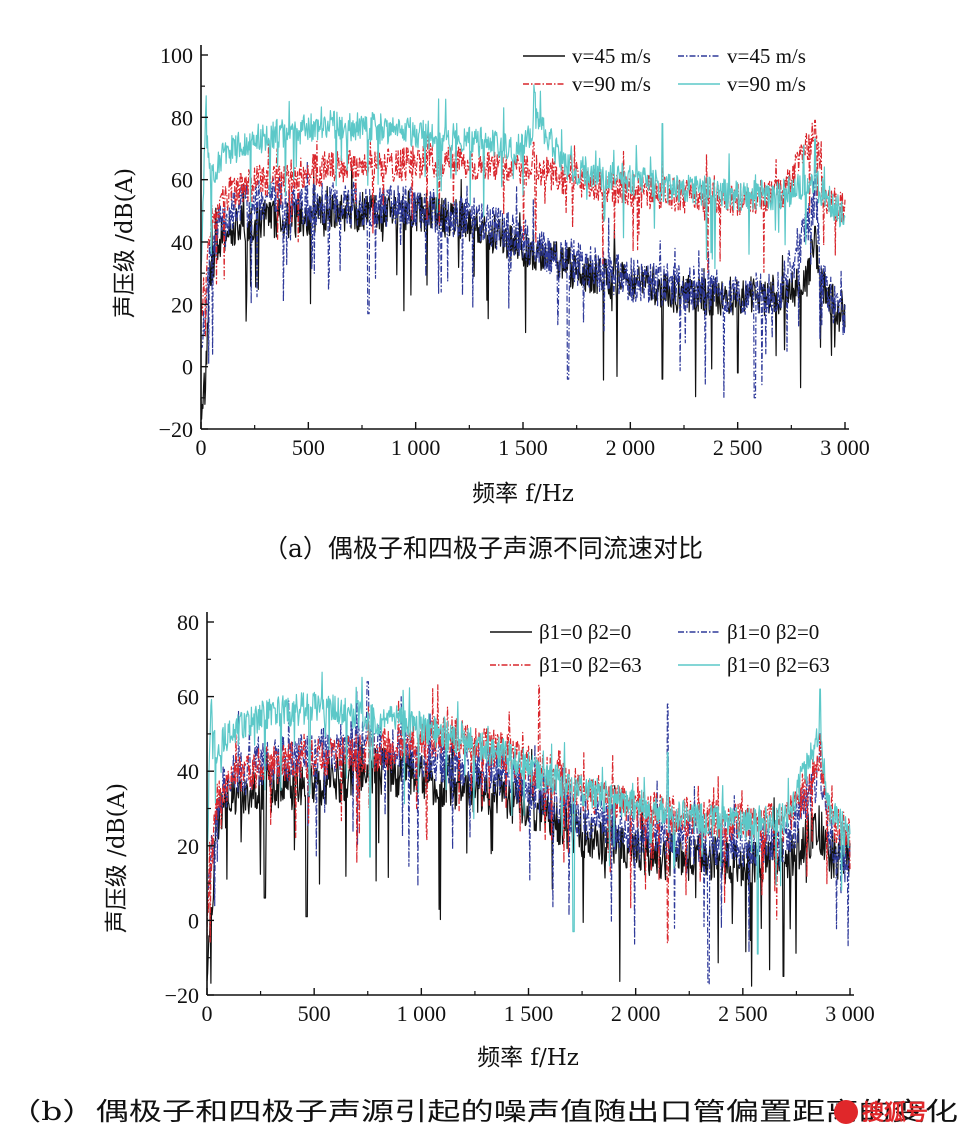  I want to click on panel-caption-b: （b）偶极子和四极子声源引起的噪声值随出口管偏置距离的变化, so click(483, 1111).